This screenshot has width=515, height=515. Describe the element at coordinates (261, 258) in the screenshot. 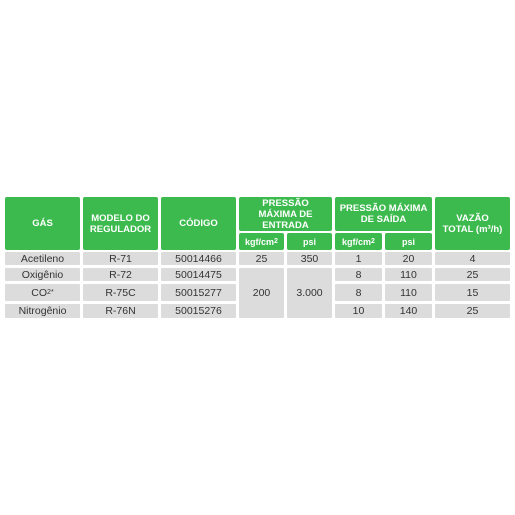

I see `row1-entrada-kgf: 25` at that location.